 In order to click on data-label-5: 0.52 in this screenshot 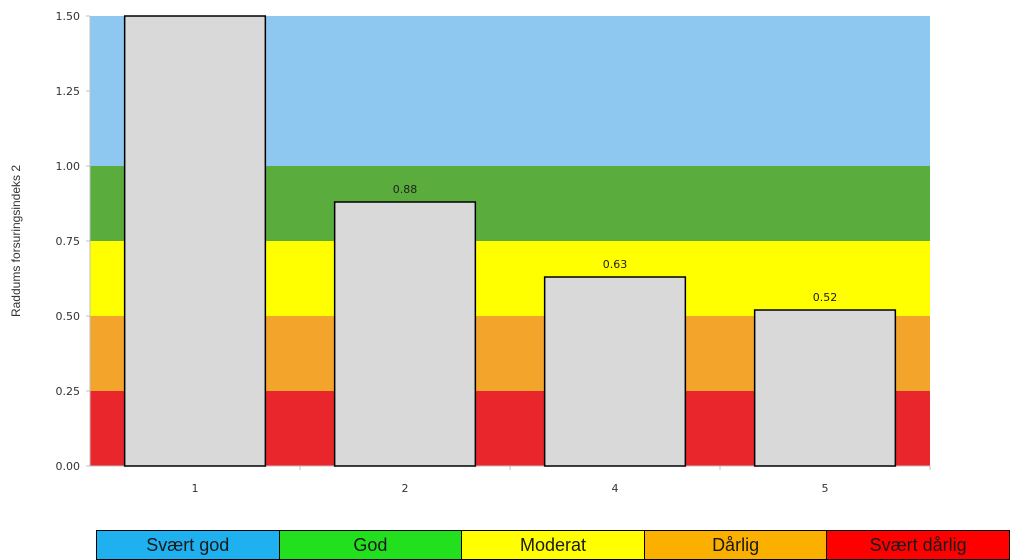, I will do `click(825, 297)`.